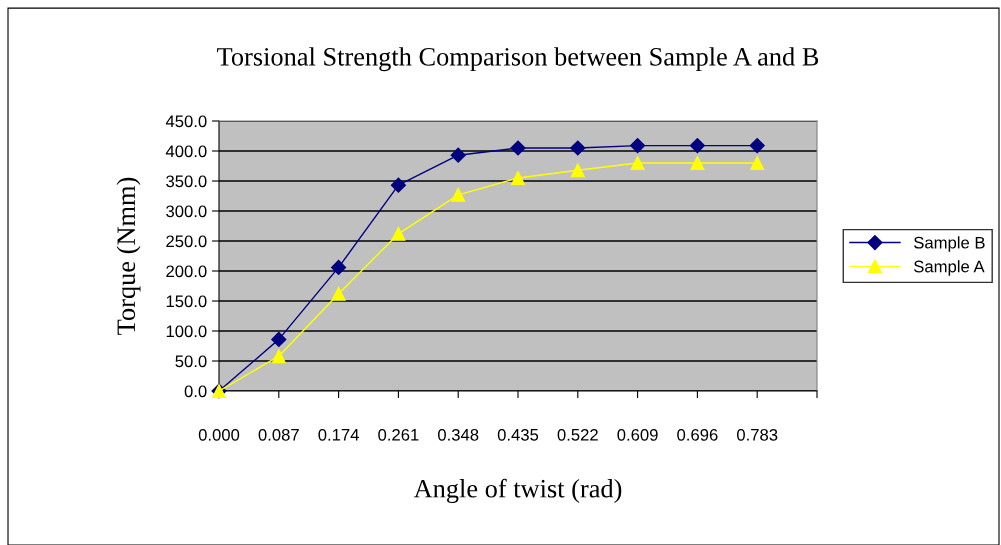 The width and height of the screenshot is (1001, 545). I want to click on y-tick-label: 250.0, so click(186, 241).